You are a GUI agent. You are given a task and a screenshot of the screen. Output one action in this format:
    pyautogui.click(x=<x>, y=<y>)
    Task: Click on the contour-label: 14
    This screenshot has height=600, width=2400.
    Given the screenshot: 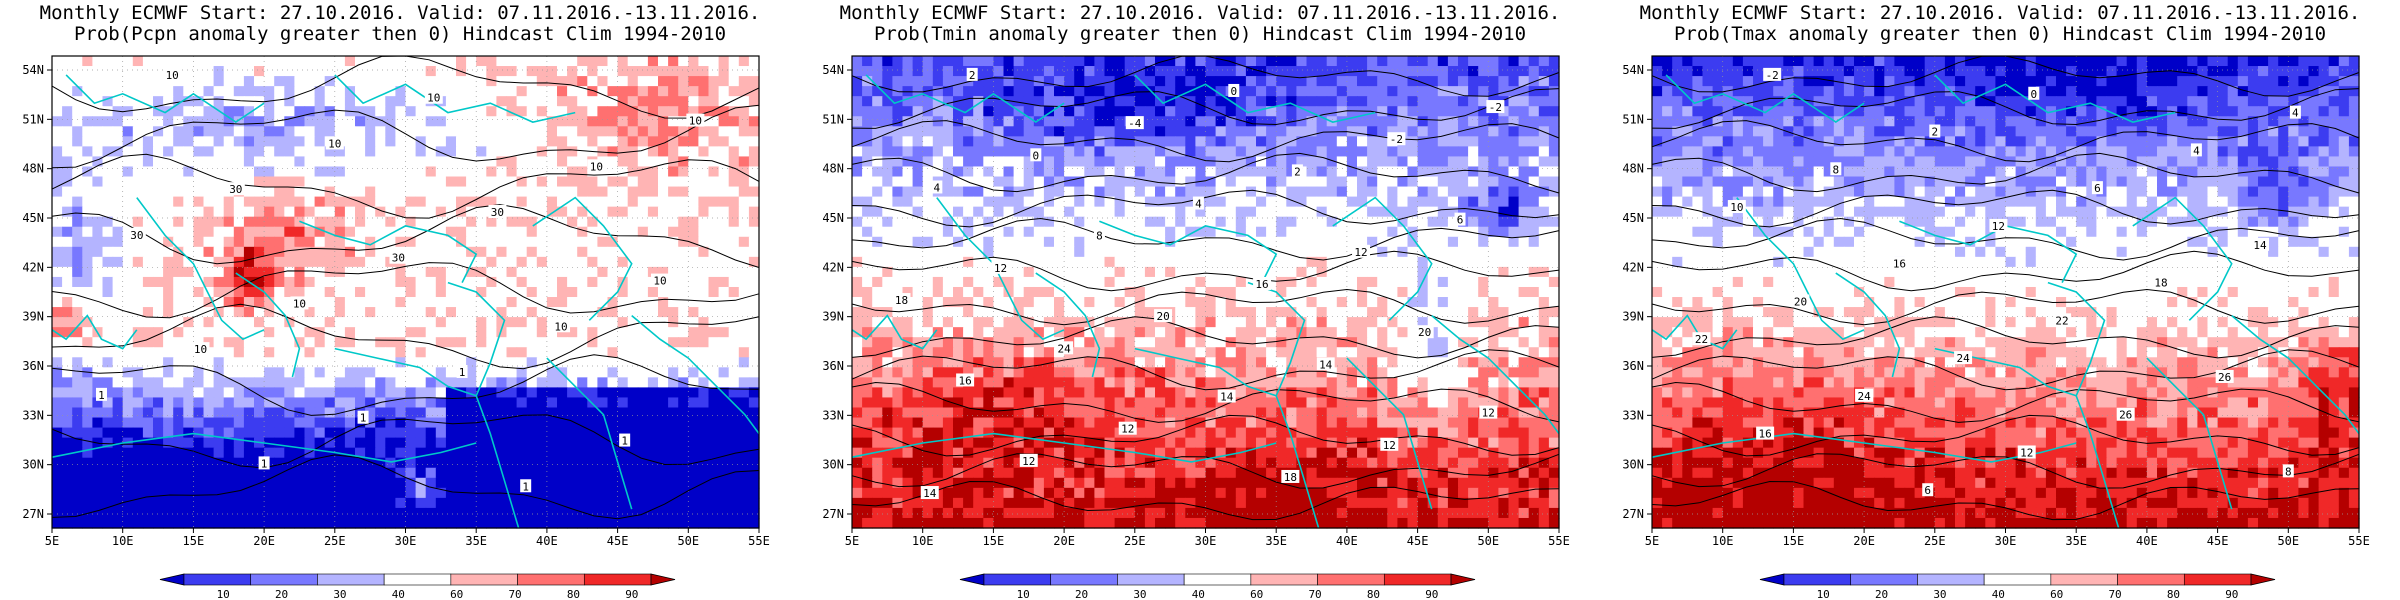 What is the action you would take?
    pyautogui.click(x=1227, y=397)
    